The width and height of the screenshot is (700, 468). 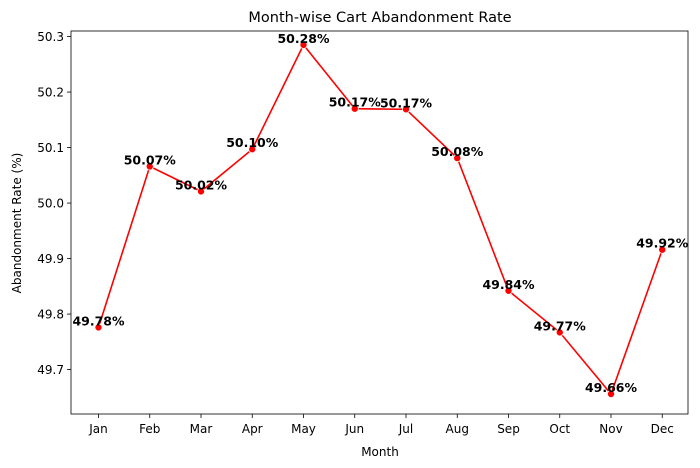 I want to click on data-label: 49.92%, so click(x=662, y=243).